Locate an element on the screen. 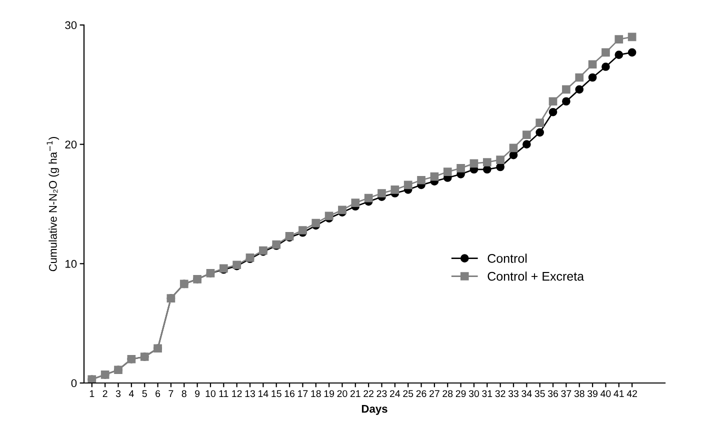 The height and width of the screenshot is (425, 711). x-tick-label: 21 is located at coordinates (355, 393).